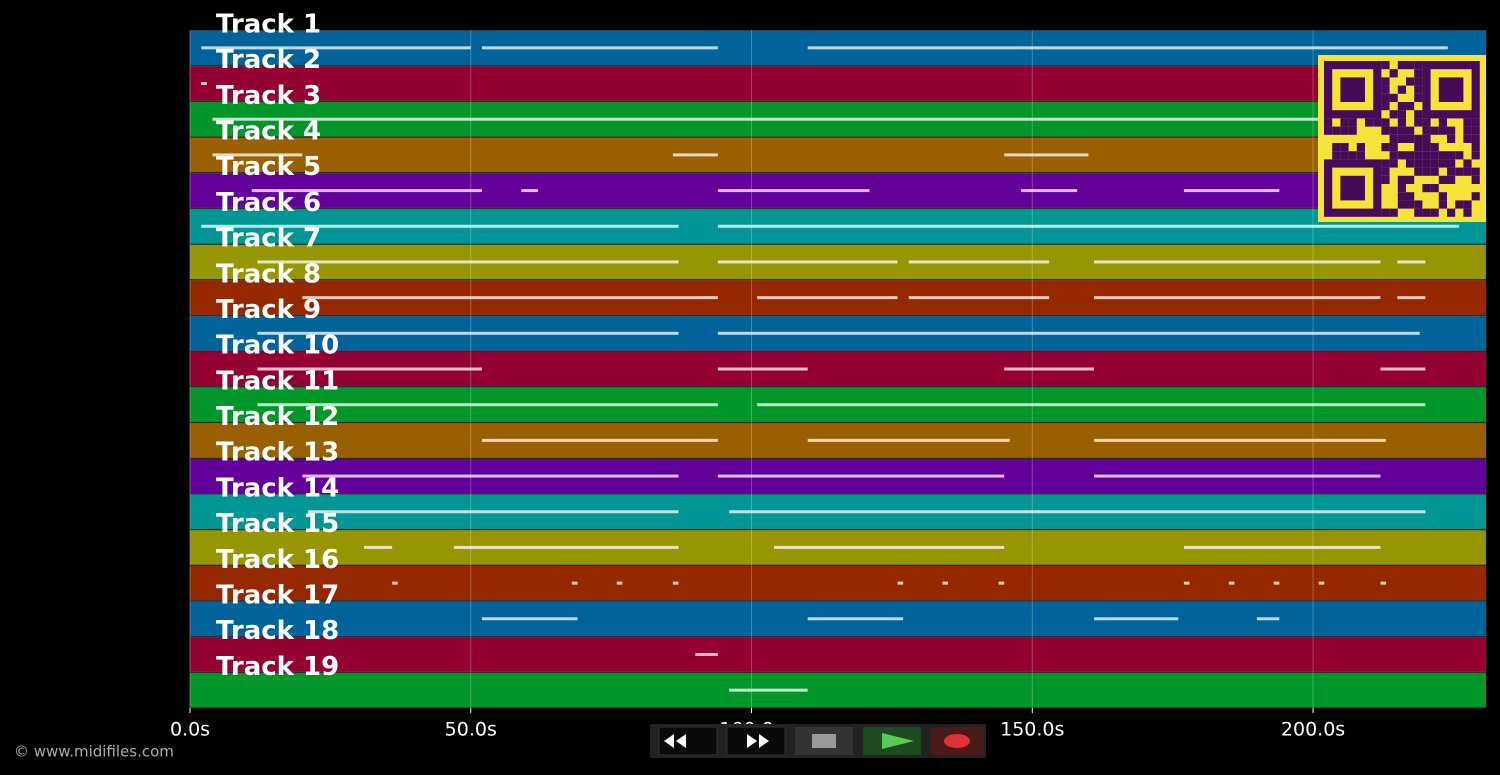  I want to click on track-label: Track 16, so click(277, 560).